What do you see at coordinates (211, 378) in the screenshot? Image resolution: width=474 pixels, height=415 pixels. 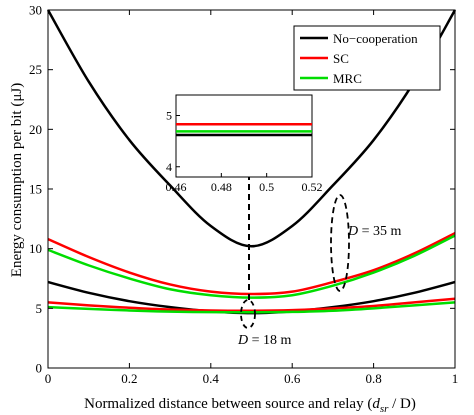 I see `x-tick-label: 0.4` at bounding box center [211, 378].